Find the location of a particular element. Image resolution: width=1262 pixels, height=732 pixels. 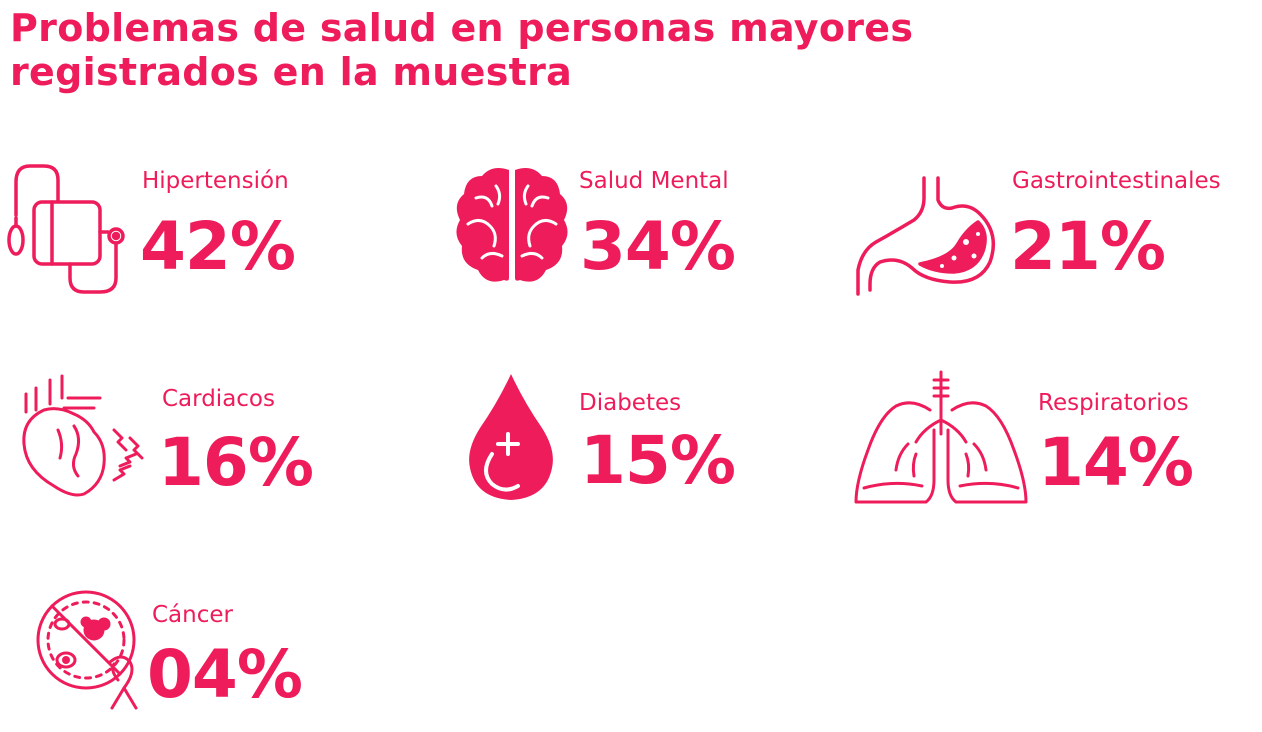

stat-respiratorios: Respiratorios 14% is located at coordinates (1056, 445).